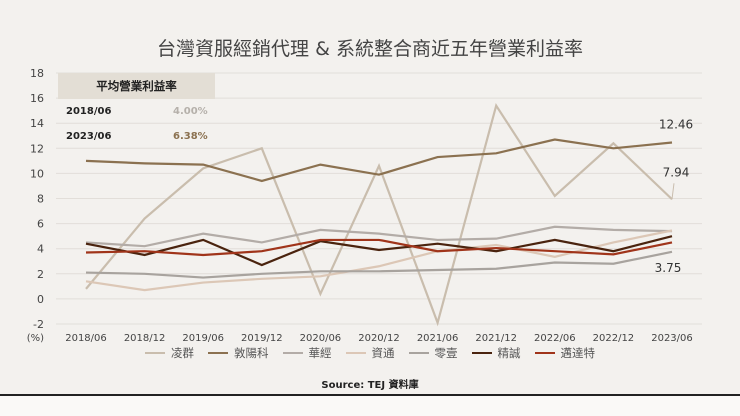 The image size is (740, 416). Describe the element at coordinates (251, 353) in the screenshot. I see `legend-label: 敦陽科` at that location.